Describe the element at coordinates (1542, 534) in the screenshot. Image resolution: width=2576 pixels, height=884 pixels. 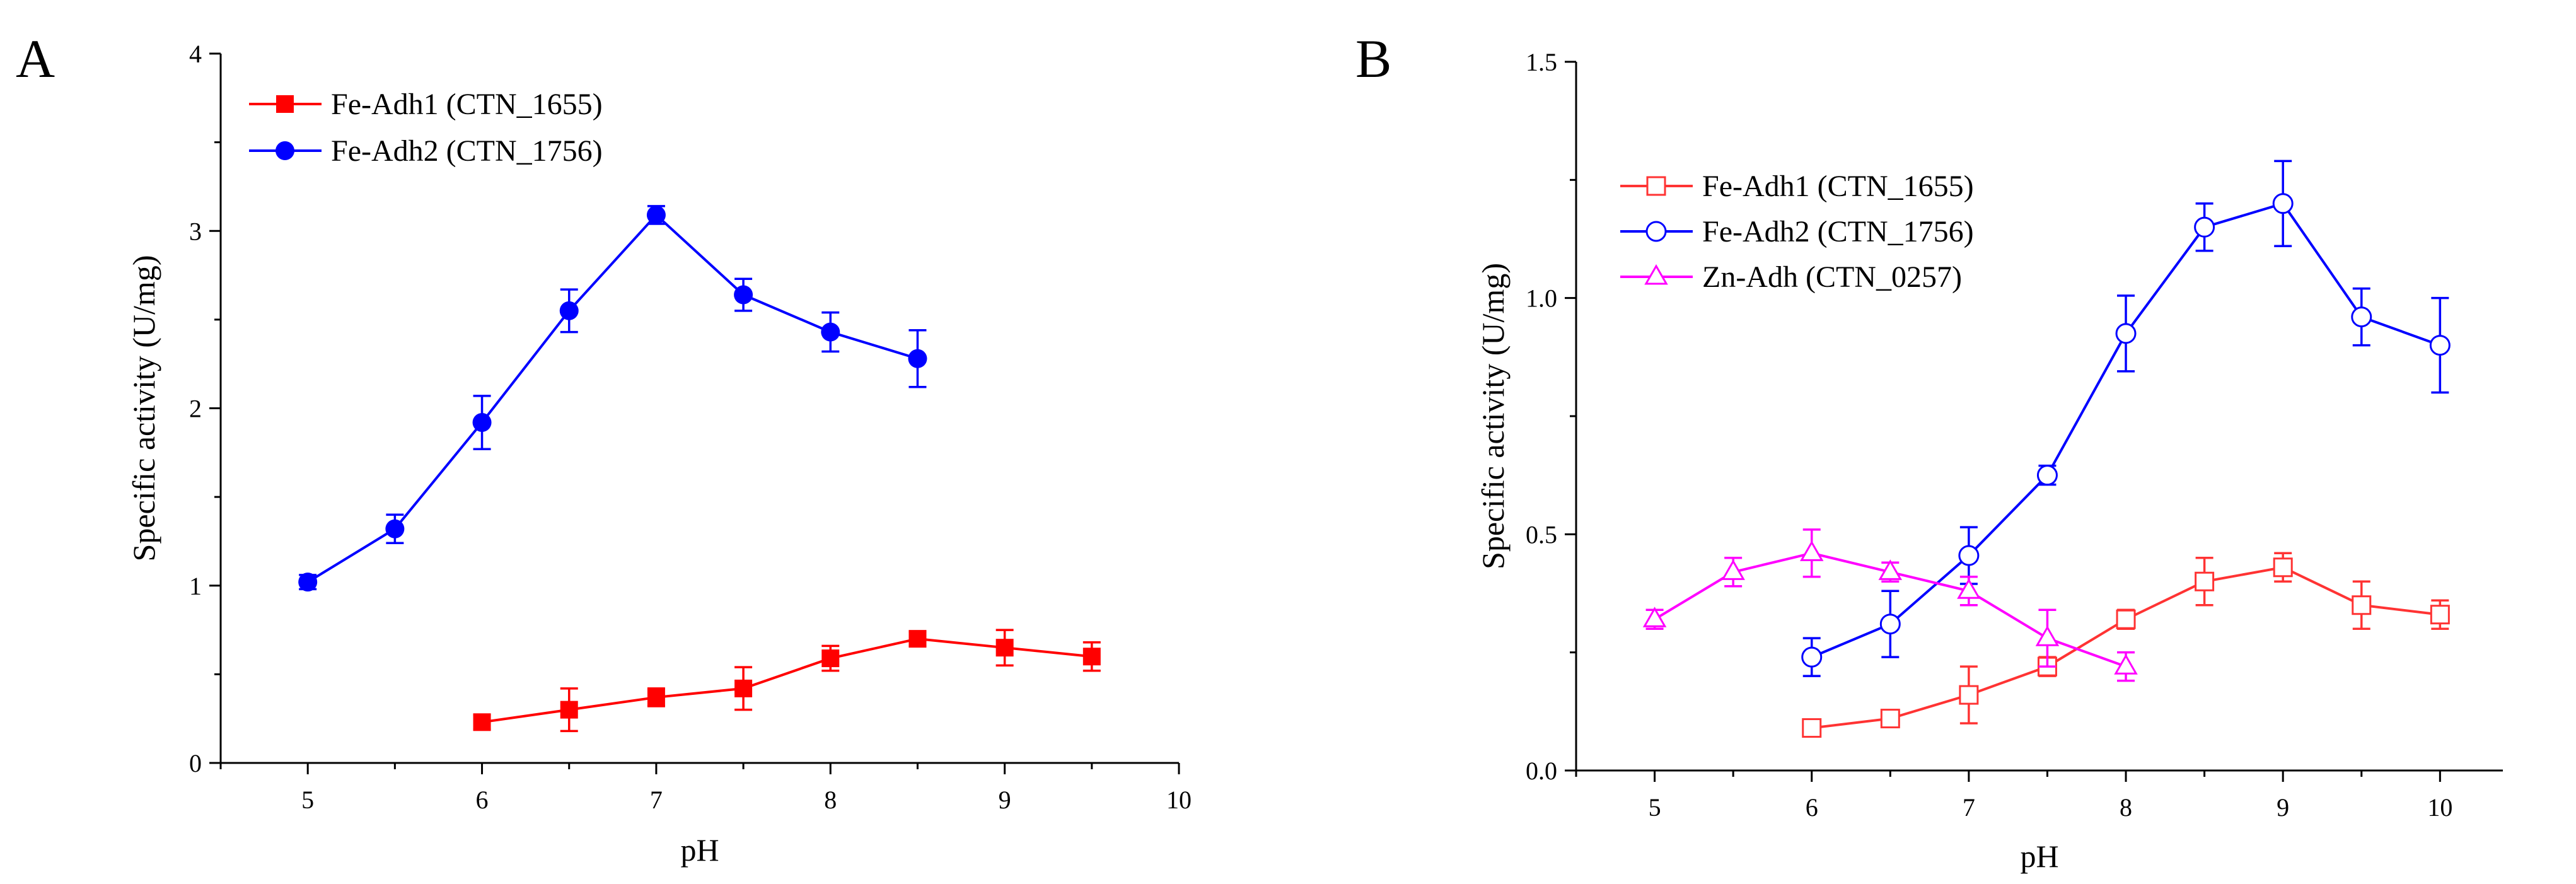
I see `y-tick-label: 0.5` at that location.